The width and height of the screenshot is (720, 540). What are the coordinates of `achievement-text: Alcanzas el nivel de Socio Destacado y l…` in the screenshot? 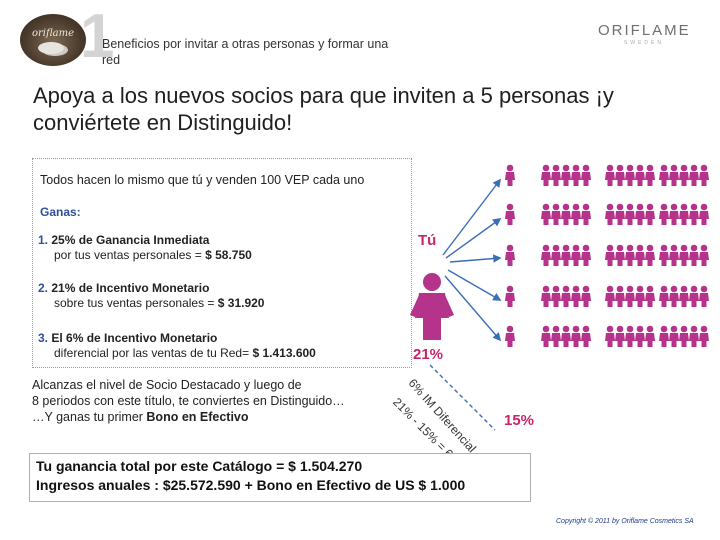 It's located at (212, 401).